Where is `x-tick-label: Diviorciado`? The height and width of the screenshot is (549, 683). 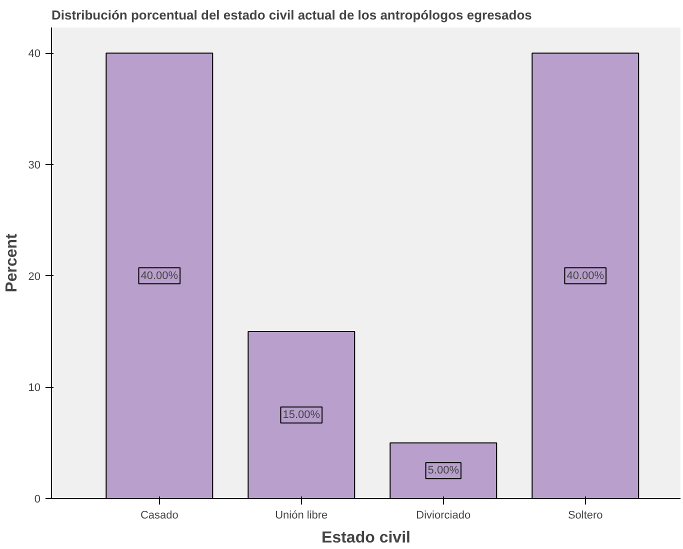
x-tick-label: Diviorciado is located at coordinates (443, 516).